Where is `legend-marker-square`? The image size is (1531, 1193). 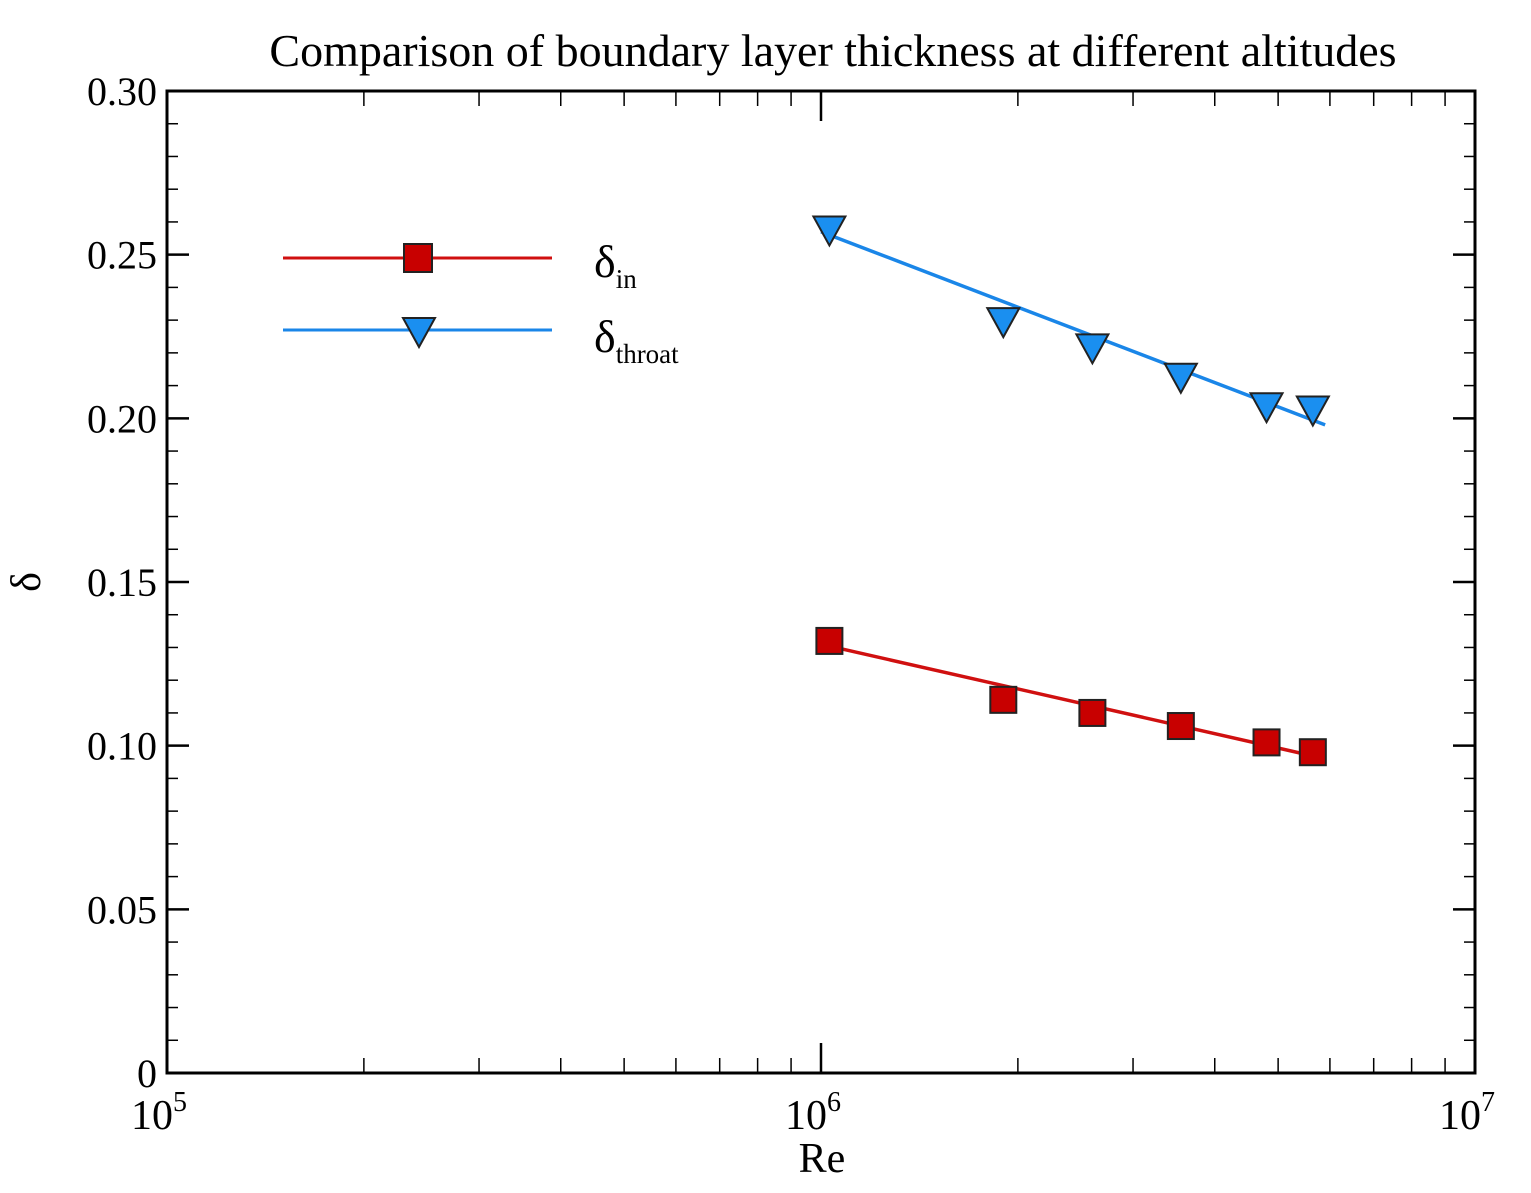 legend-marker-square is located at coordinates (418, 258).